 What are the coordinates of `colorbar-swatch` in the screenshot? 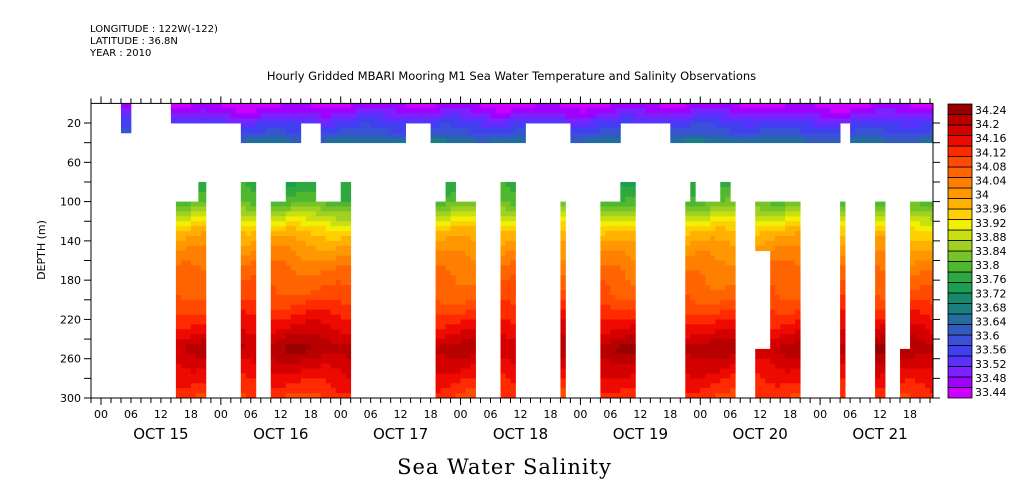 It's located at (960, 361).